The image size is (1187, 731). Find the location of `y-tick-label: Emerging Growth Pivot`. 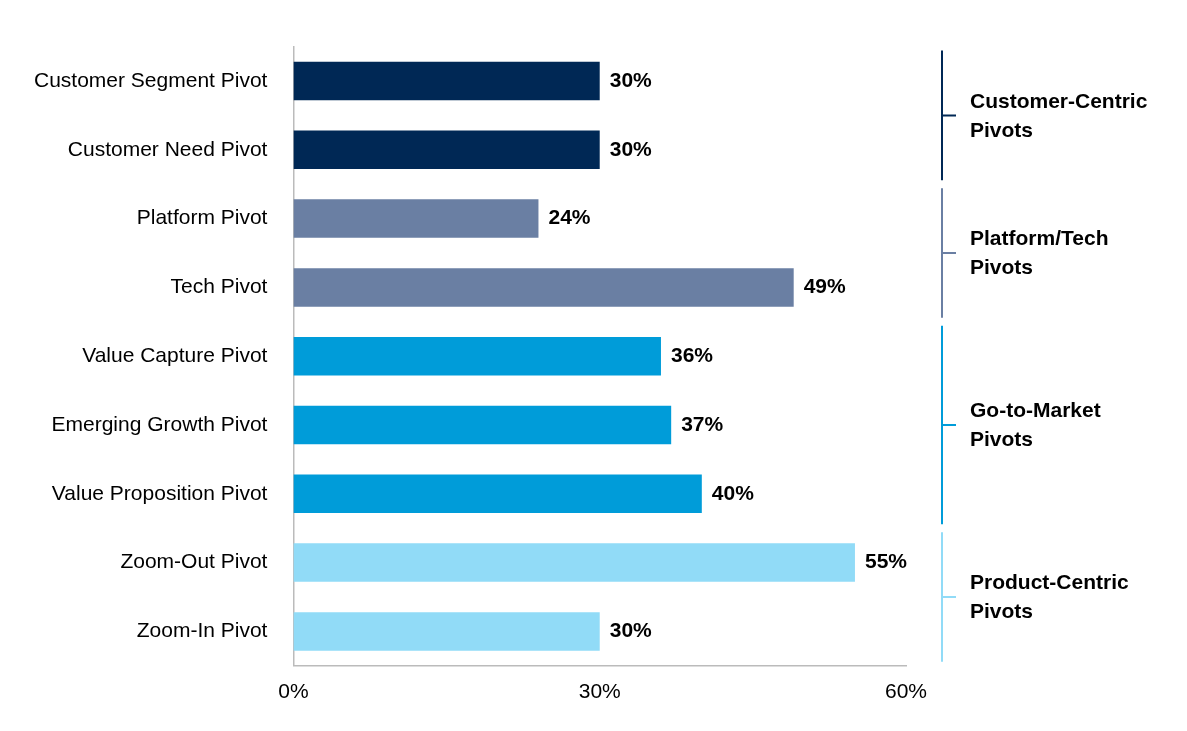

y-tick-label: Emerging Growth Pivot is located at coordinates (159, 423).